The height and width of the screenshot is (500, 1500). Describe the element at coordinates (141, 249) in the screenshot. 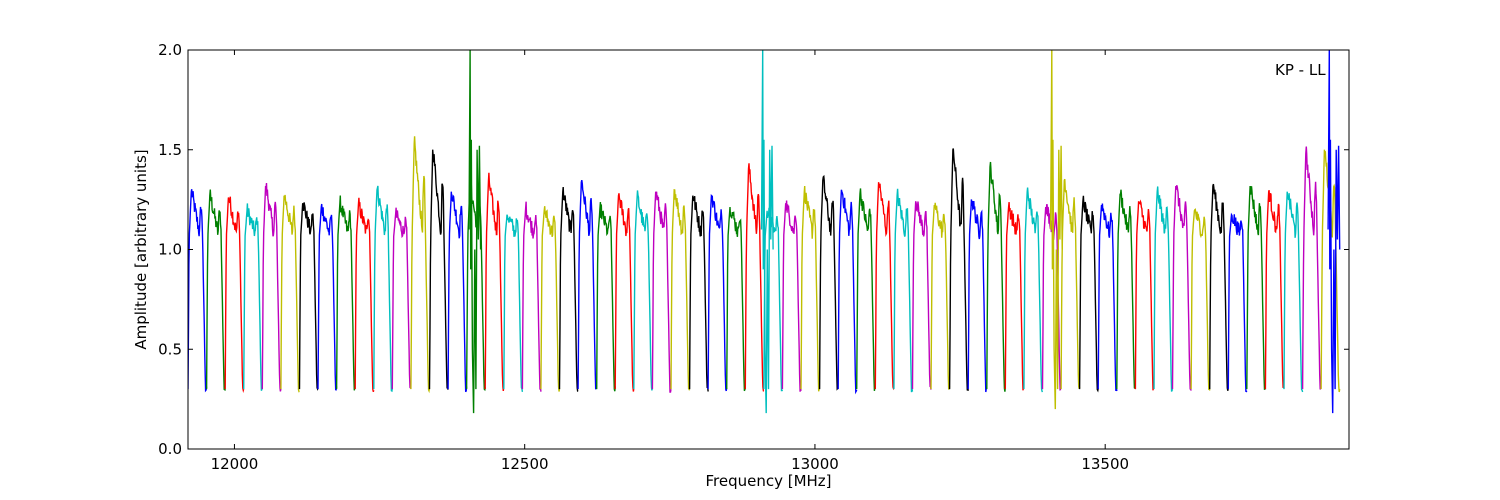

I see `y-axis-label: Amplitude [arbitrary units]` at that location.